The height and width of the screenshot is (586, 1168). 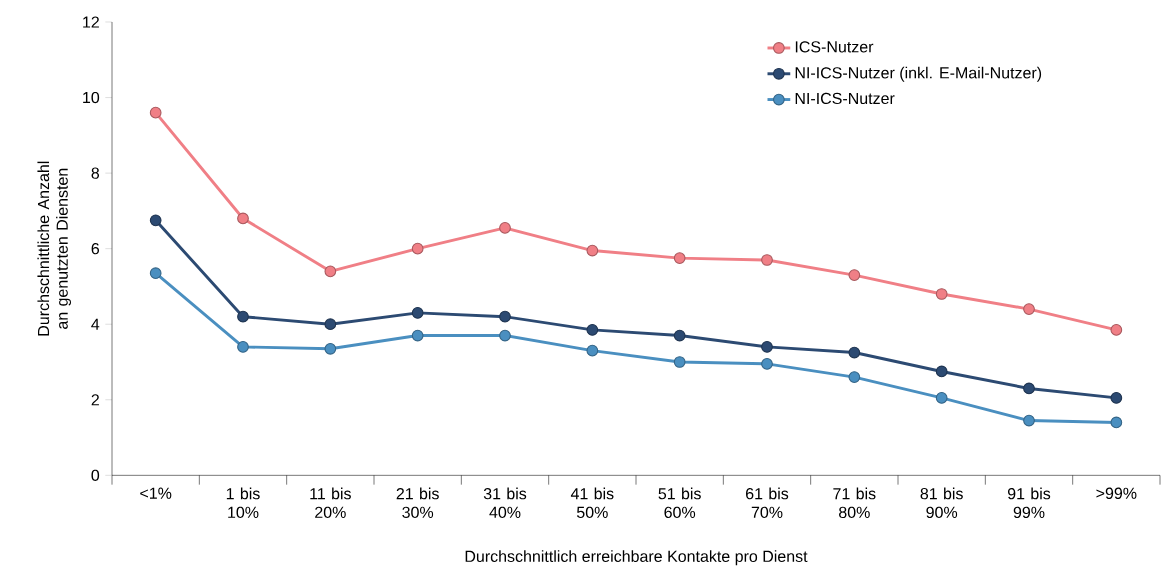 What do you see at coordinates (91, 22) in the screenshot?
I see `y-tick-label: 12` at bounding box center [91, 22].